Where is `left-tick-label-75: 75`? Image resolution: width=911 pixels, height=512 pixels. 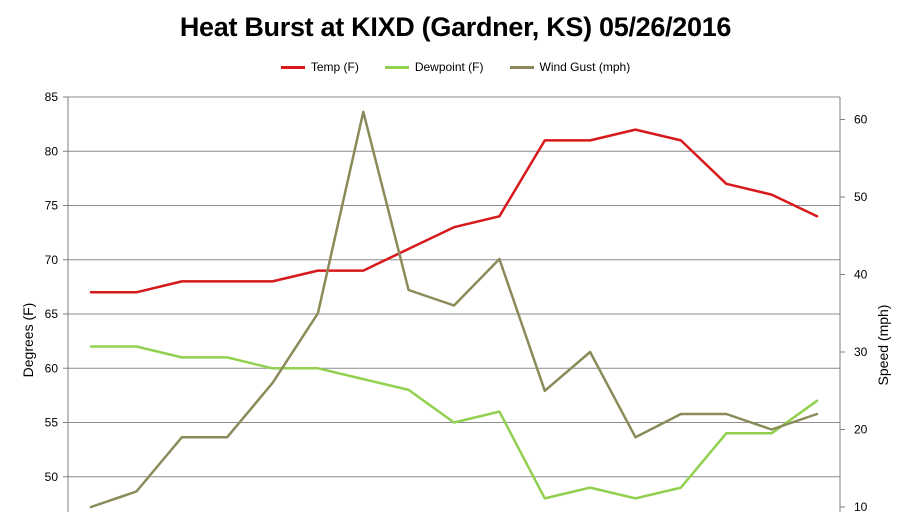 left-tick-label-75: 75 is located at coordinates (52, 206).